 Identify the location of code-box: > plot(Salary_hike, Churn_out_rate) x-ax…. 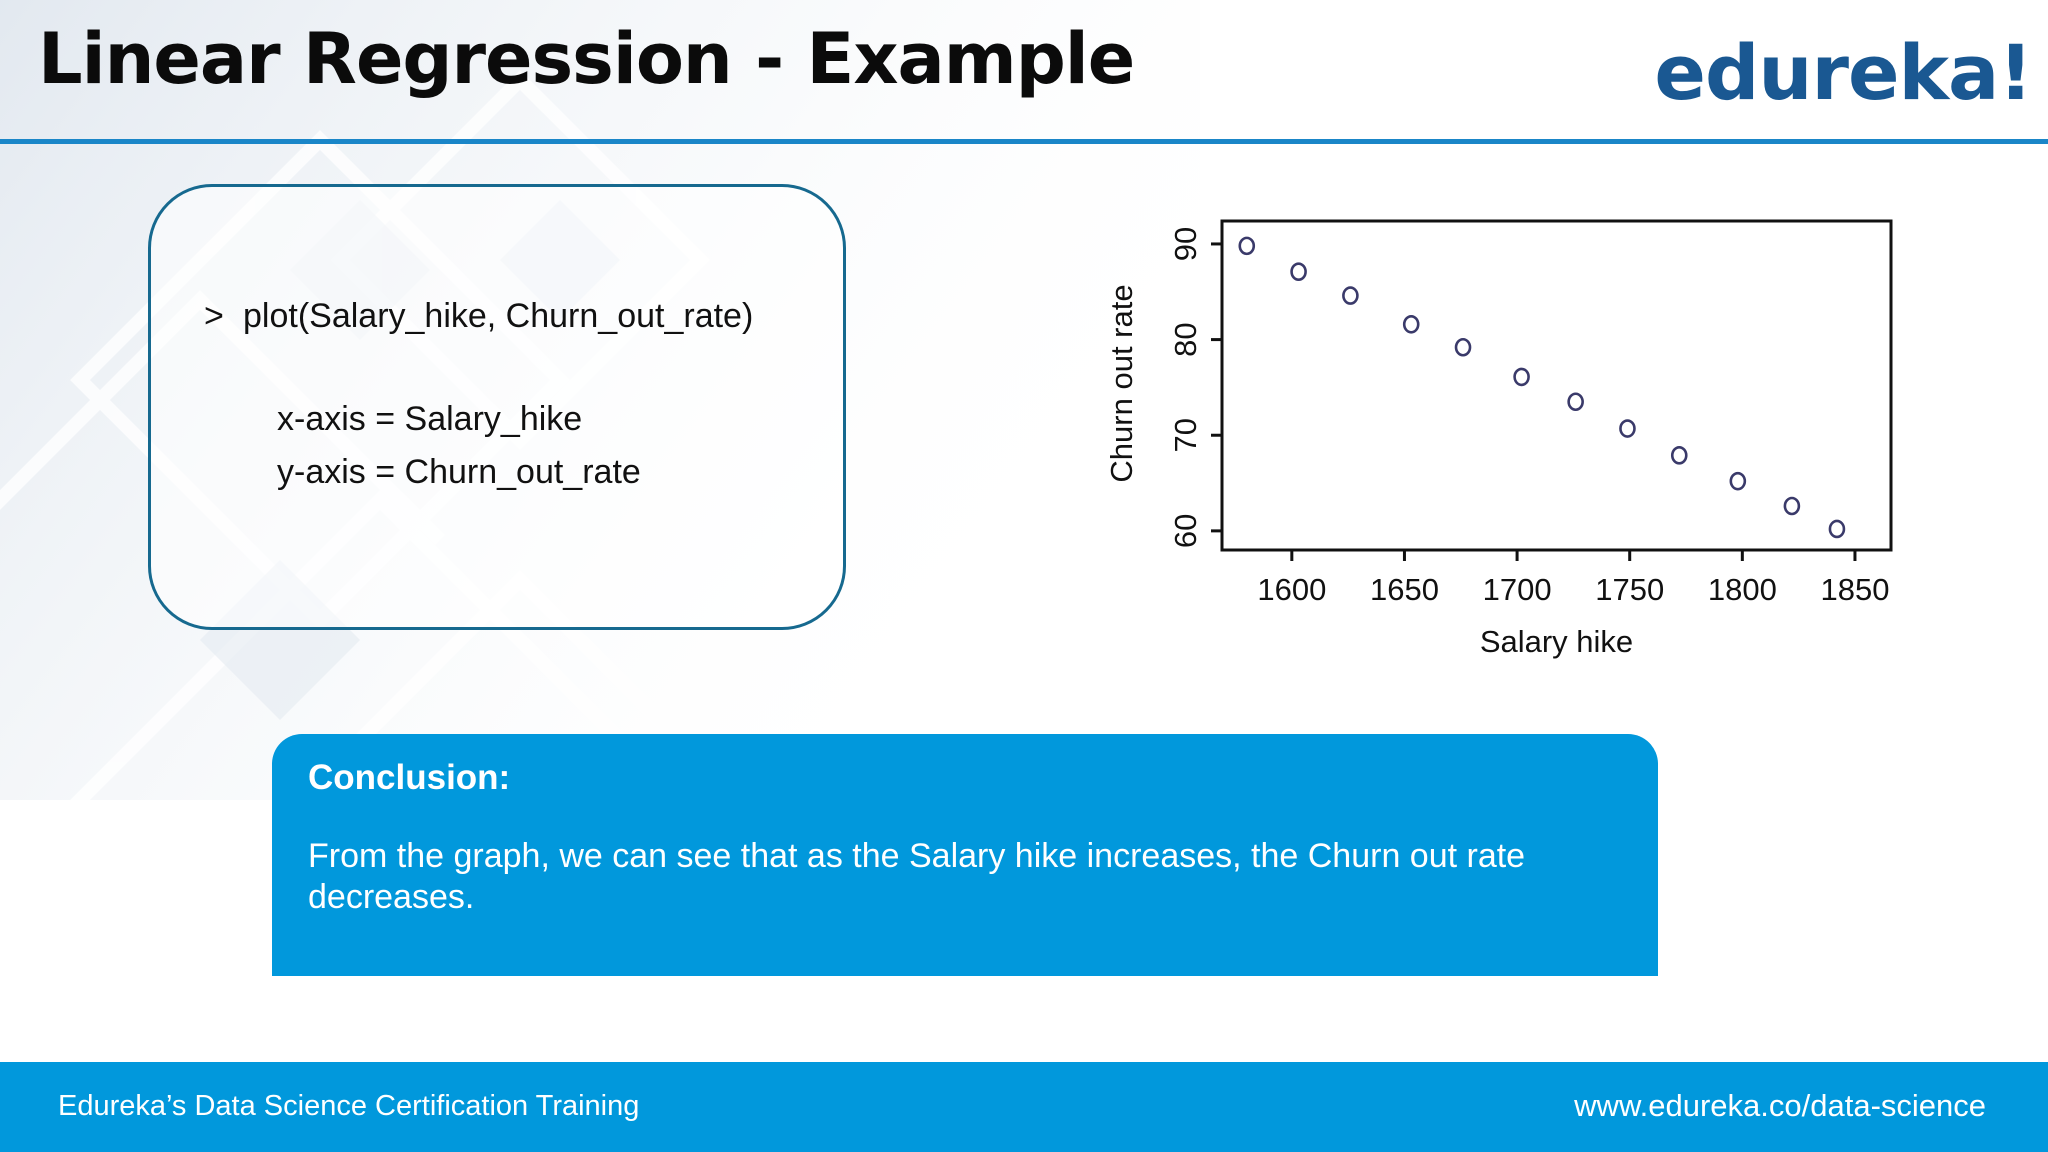
(497, 407).